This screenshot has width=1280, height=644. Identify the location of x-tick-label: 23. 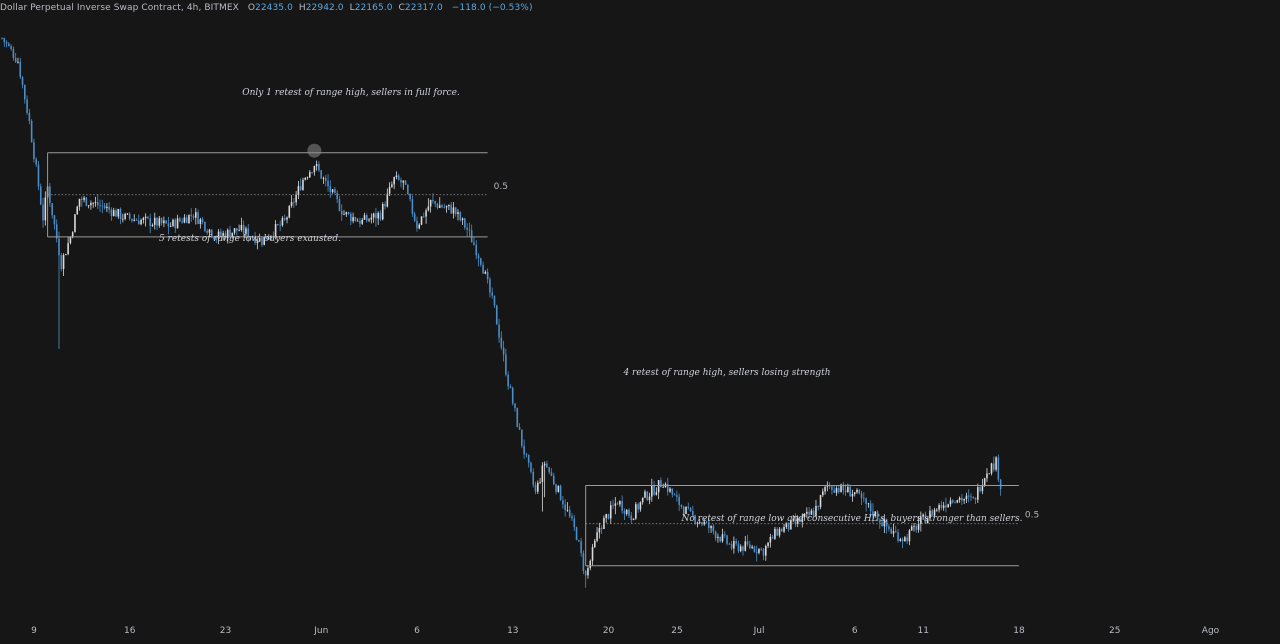
(225, 631).